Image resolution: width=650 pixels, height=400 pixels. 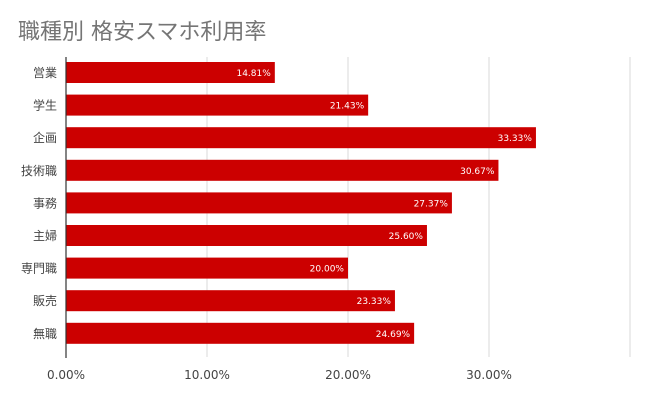 What do you see at coordinates (477, 172) in the screenshot?
I see `data-label: 30.67%` at bounding box center [477, 172].